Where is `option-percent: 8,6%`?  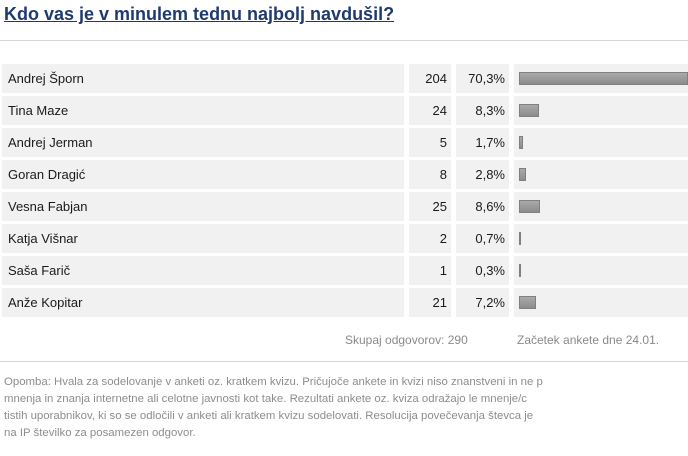
option-percent: 8,6% is located at coordinates (482, 206).